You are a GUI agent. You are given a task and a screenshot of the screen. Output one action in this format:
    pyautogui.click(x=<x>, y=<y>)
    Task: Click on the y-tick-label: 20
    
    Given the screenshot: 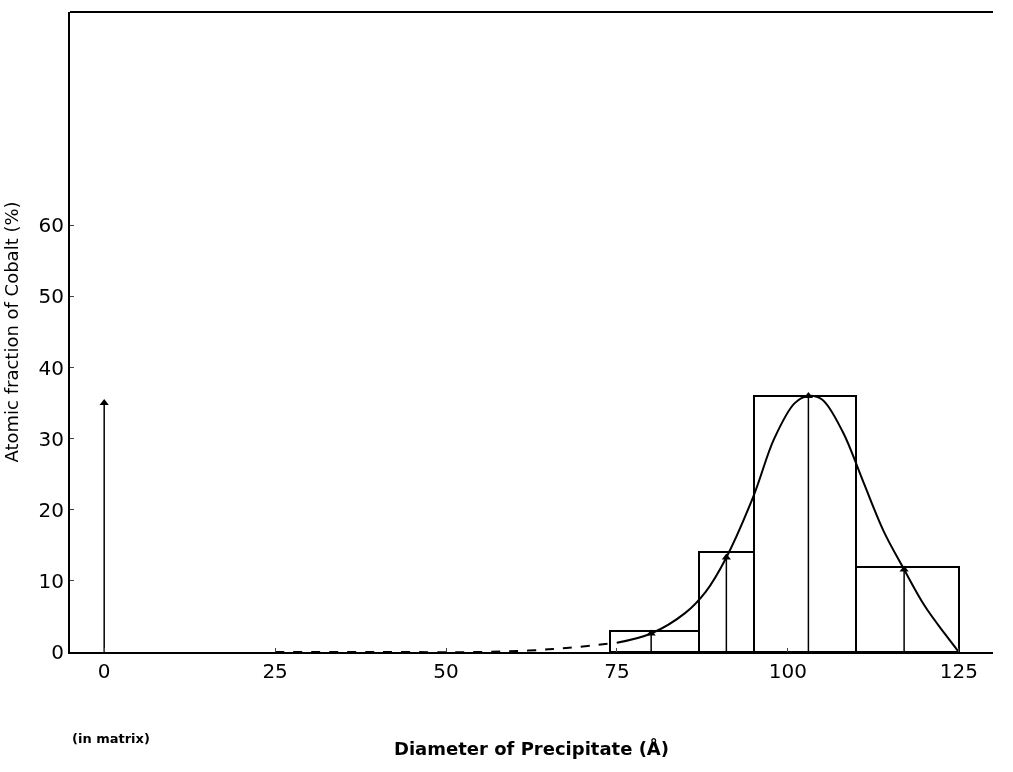 What is the action you would take?
    pyautogui.click(x=51, y=509)
    